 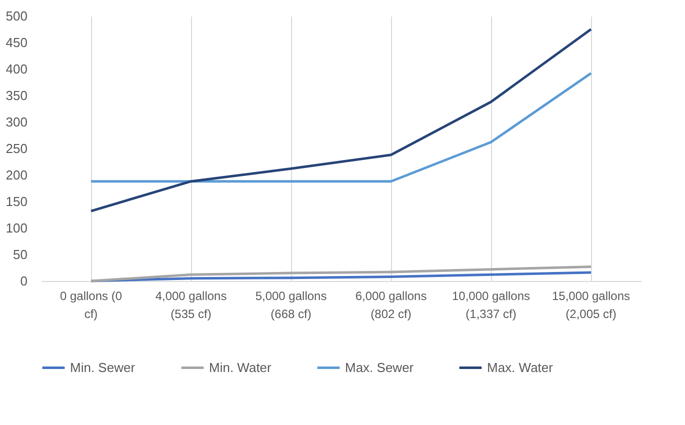 What do you see at coordinates (17, 122) in the screenshot?
I see `y-tick-label: 300` at bounding box center [17, 122].